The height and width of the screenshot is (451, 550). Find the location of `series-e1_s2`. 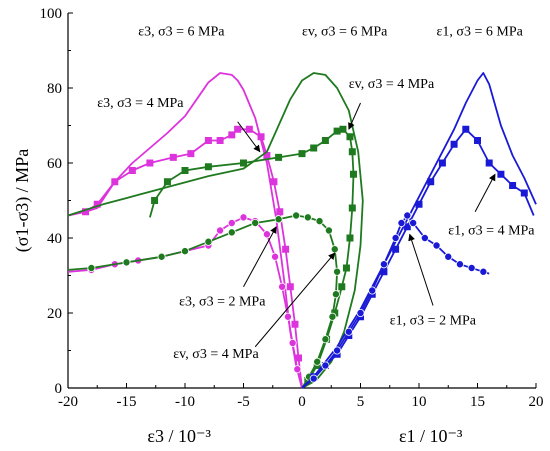

series-e1_s2 is located at coordinates (395, 300).